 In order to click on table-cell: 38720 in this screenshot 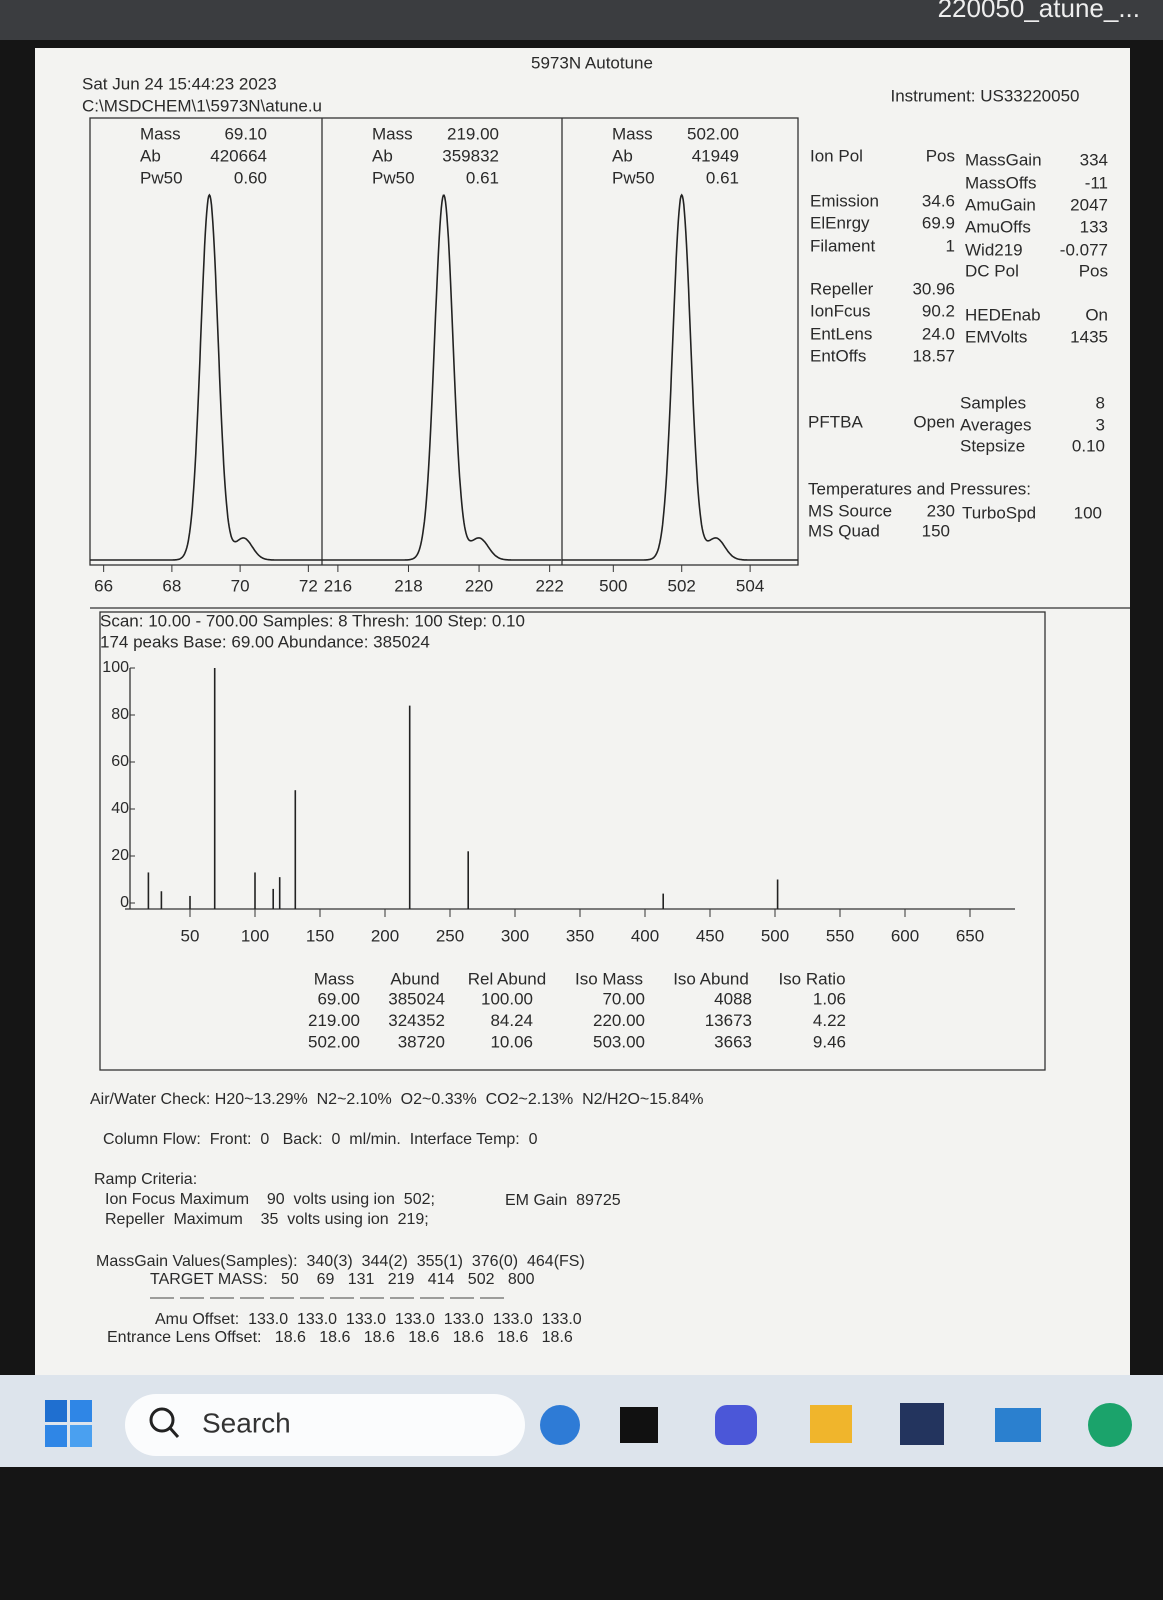, I will do `click(421, 1041)`.